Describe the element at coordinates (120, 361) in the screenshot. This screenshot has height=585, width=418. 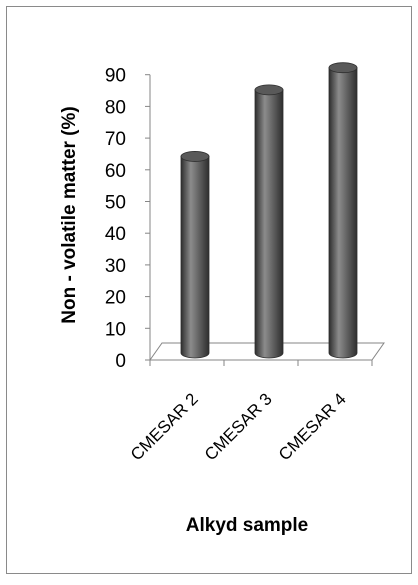
I see `y-tick-label: 0` at that location.